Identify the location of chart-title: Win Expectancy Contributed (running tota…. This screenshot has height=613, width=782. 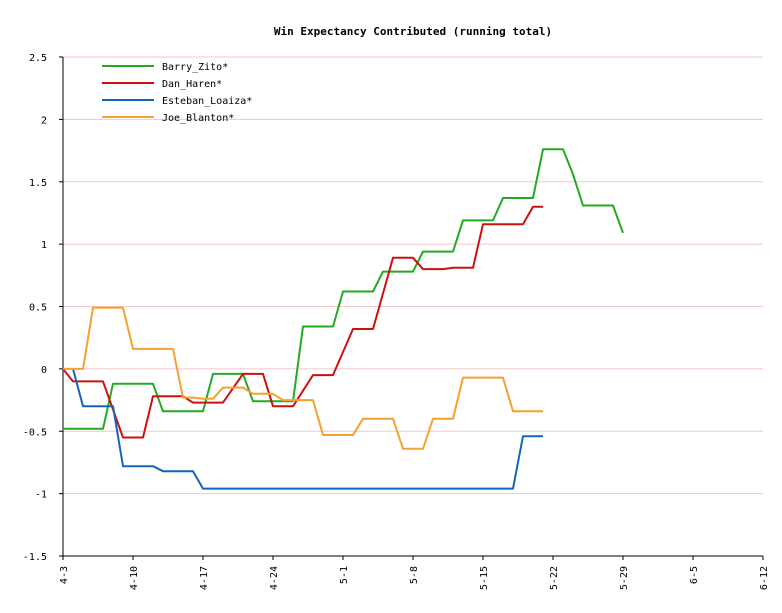
(413, 31).